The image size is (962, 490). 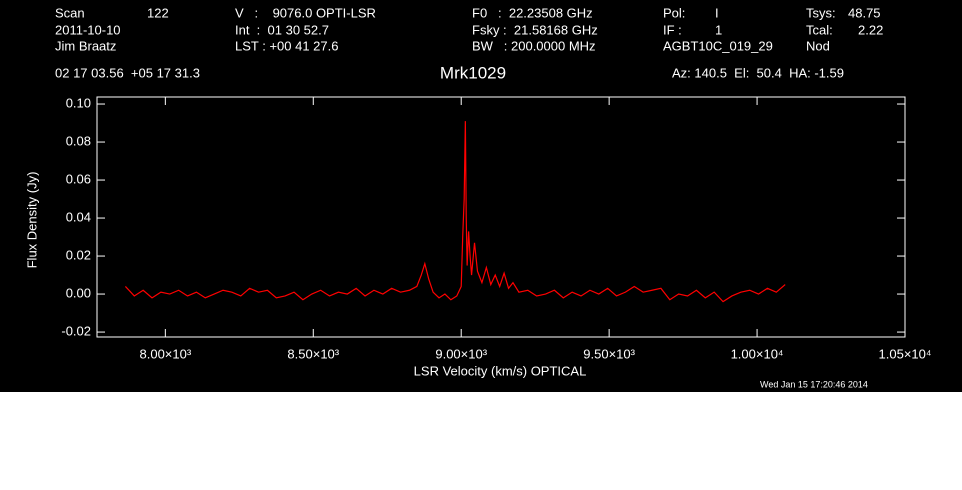 I want to click on header-text: V : 9076.0 OPTI-LSR, so click(x=305, y=12).